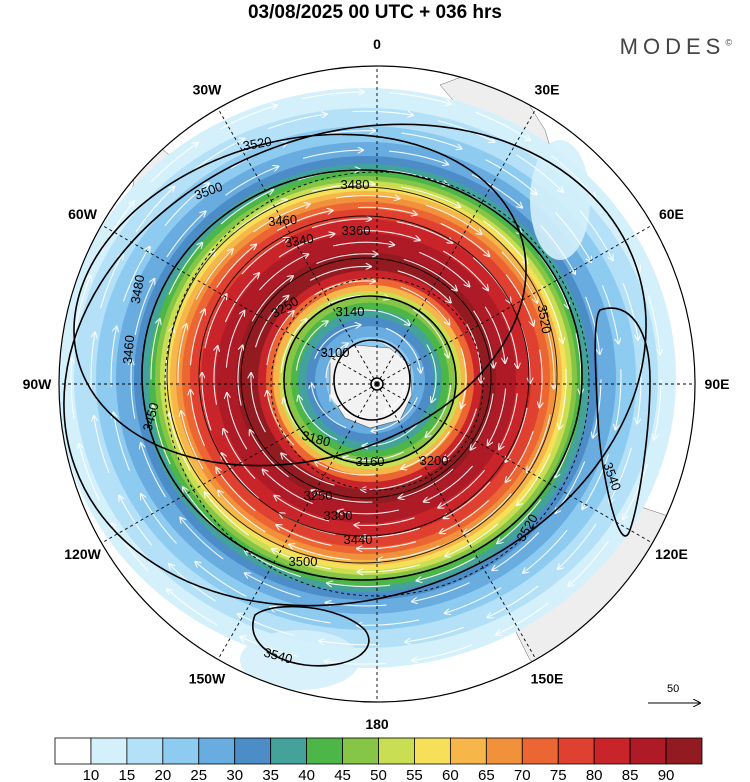 The height and width of the screenshot is (782, 750). I want to click on colorbar-label: 90, so click(666, 774).